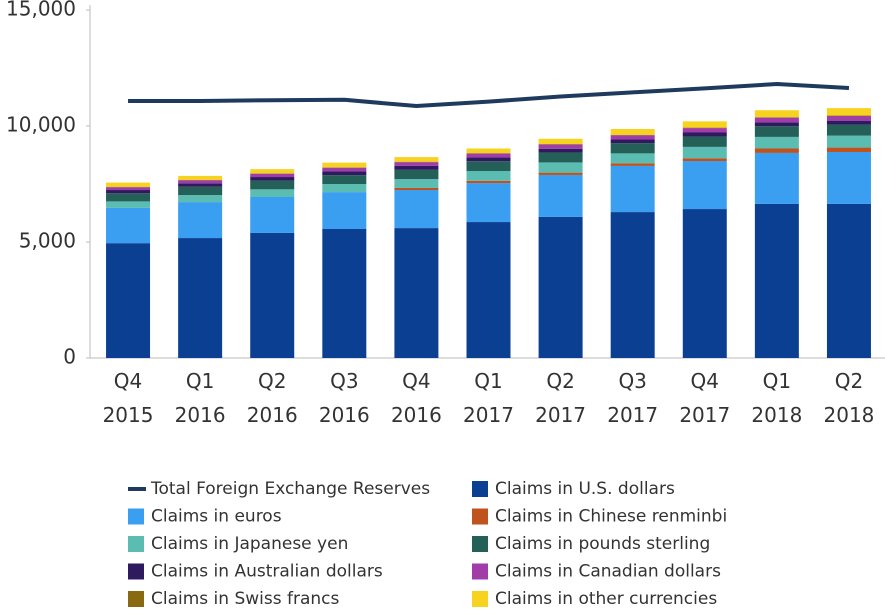  Describe the element at coordinates (249, 544) in the screenshot. I see `legend-label: Claims in Japanese yen` at that location.